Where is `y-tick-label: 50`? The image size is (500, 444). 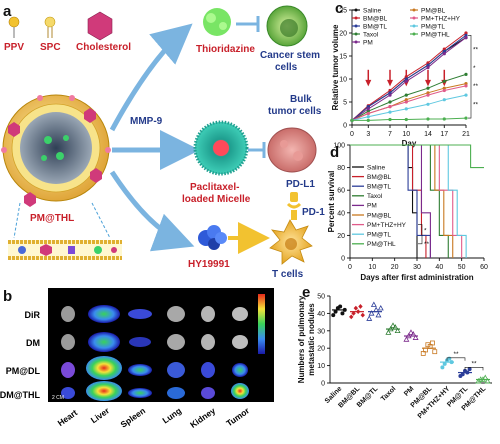 y-tick-label: 50 is located at coordinates (321, 297).